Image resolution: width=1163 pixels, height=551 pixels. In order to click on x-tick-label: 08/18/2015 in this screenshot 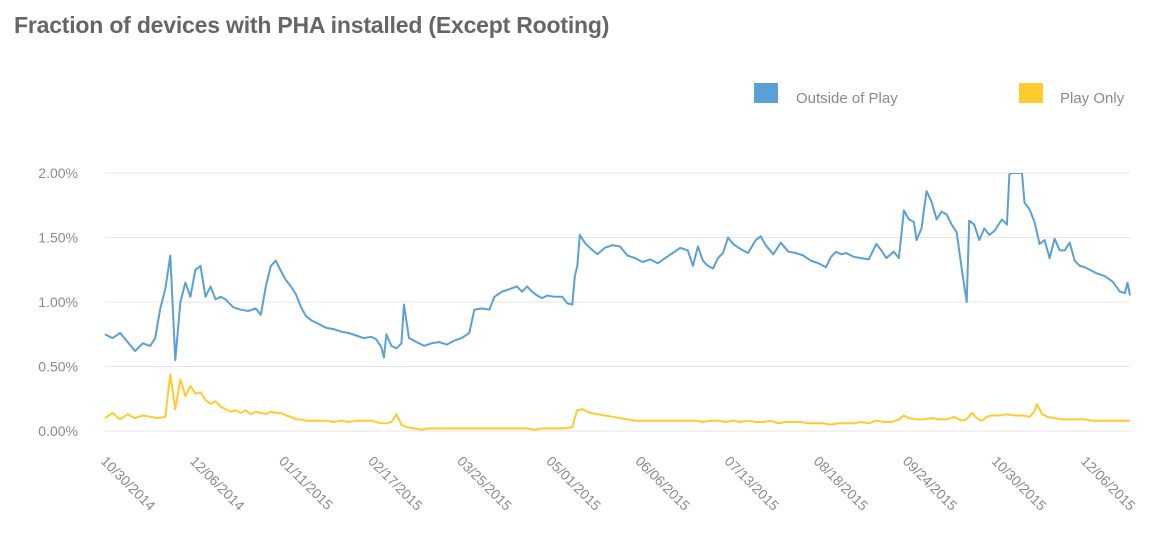, I will do `click(841, 483)`.